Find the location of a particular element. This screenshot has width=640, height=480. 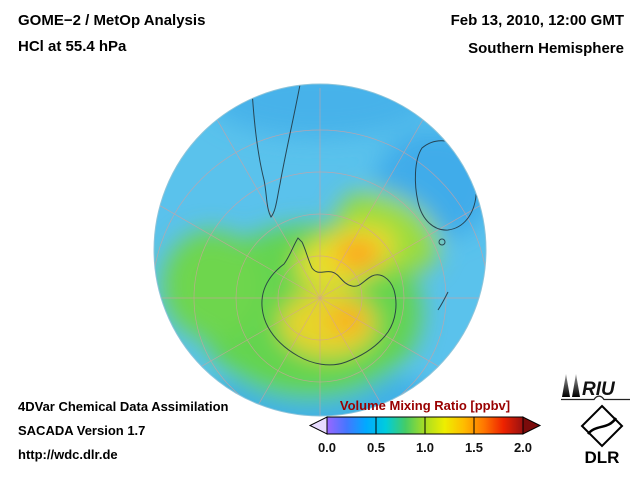

colorbar-tick-labels: 0.0 0.5 1.0 1.5 2.0 is located at coordinates (425, 447).